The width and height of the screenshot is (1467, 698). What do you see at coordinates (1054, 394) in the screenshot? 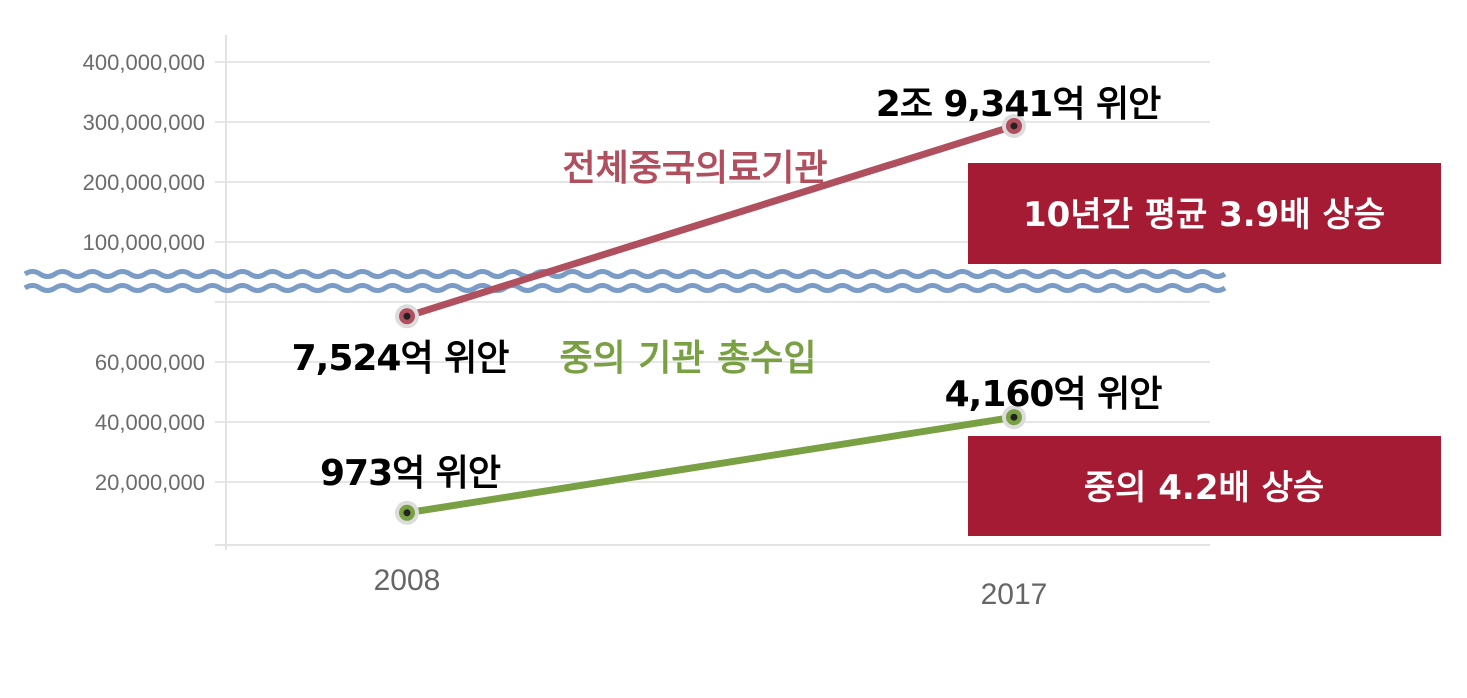
I see `data-label-tcm-2017: 4,160억 위안` at bounding box center [1054, 394].